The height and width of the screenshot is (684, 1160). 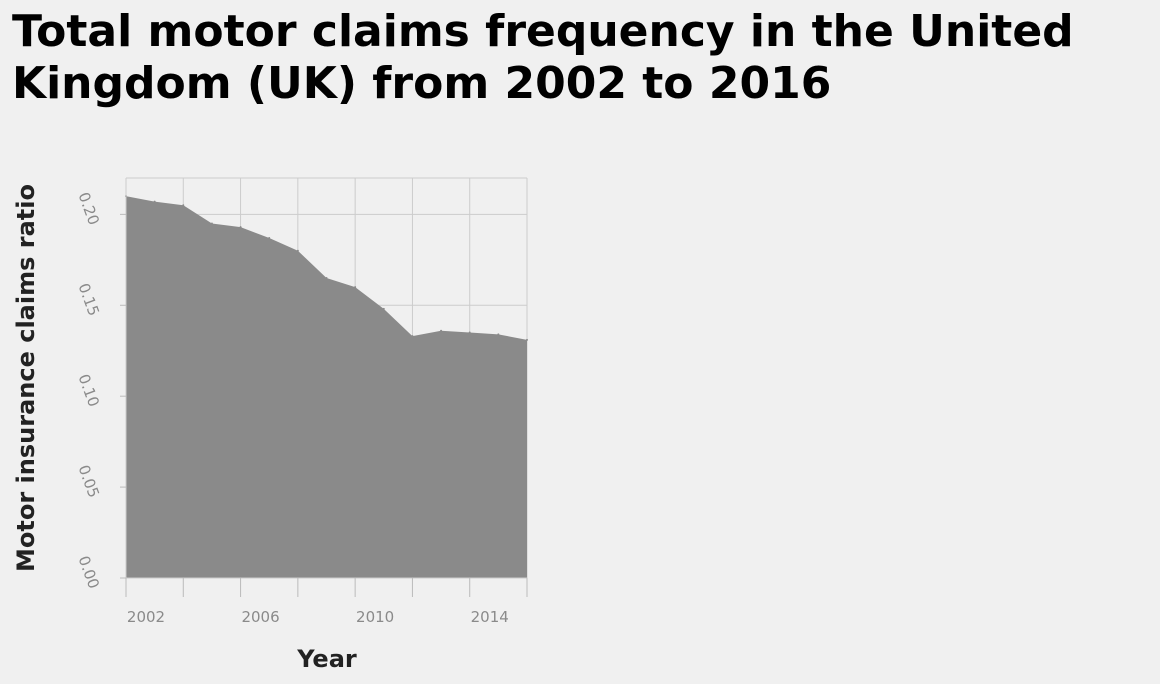 I want to click on y-tick-label: 0.05, so click(x=89, y=482).